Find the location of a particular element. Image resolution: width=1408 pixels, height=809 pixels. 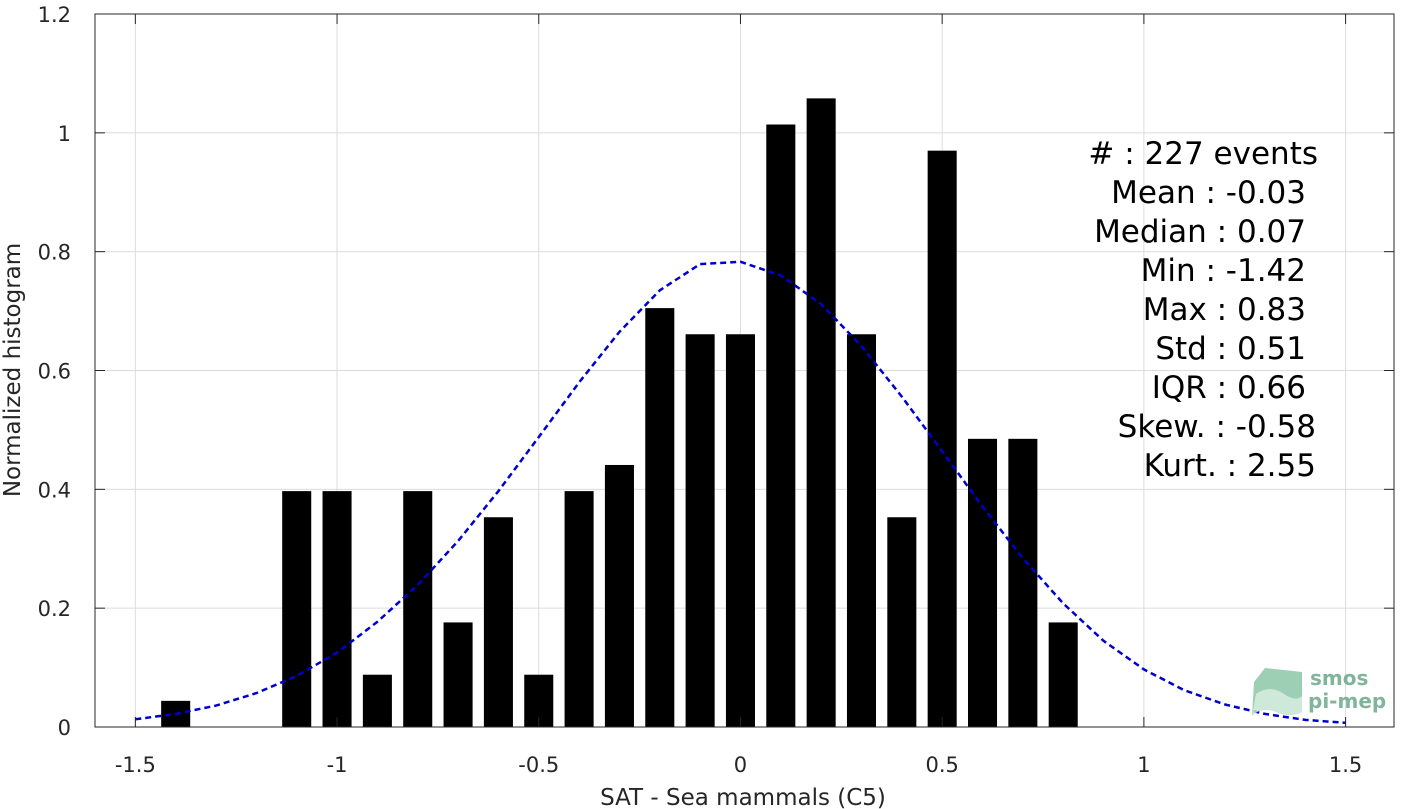

stat-min: Min : -1.42 is located at coordinates (1223, 271).